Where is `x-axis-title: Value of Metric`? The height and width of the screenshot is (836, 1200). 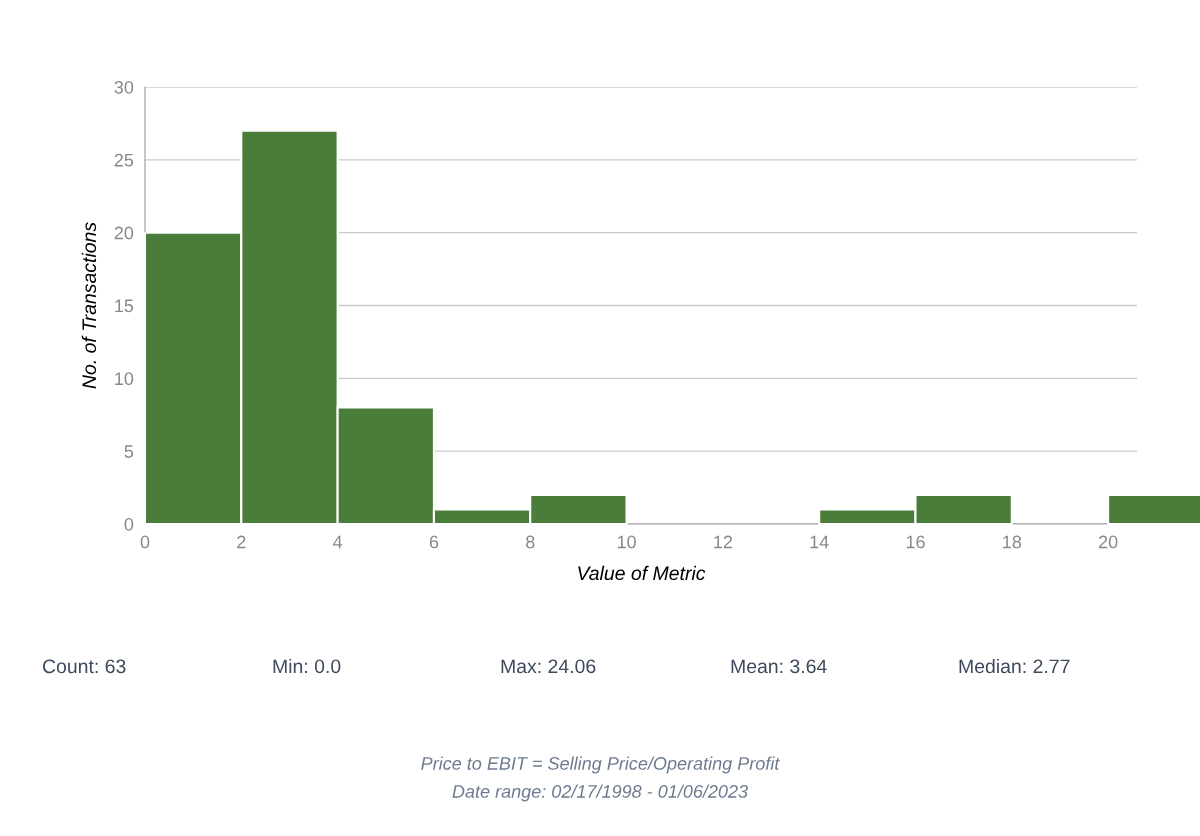 x-axis-title: Value of Metric is located at coordinates (642, 573).